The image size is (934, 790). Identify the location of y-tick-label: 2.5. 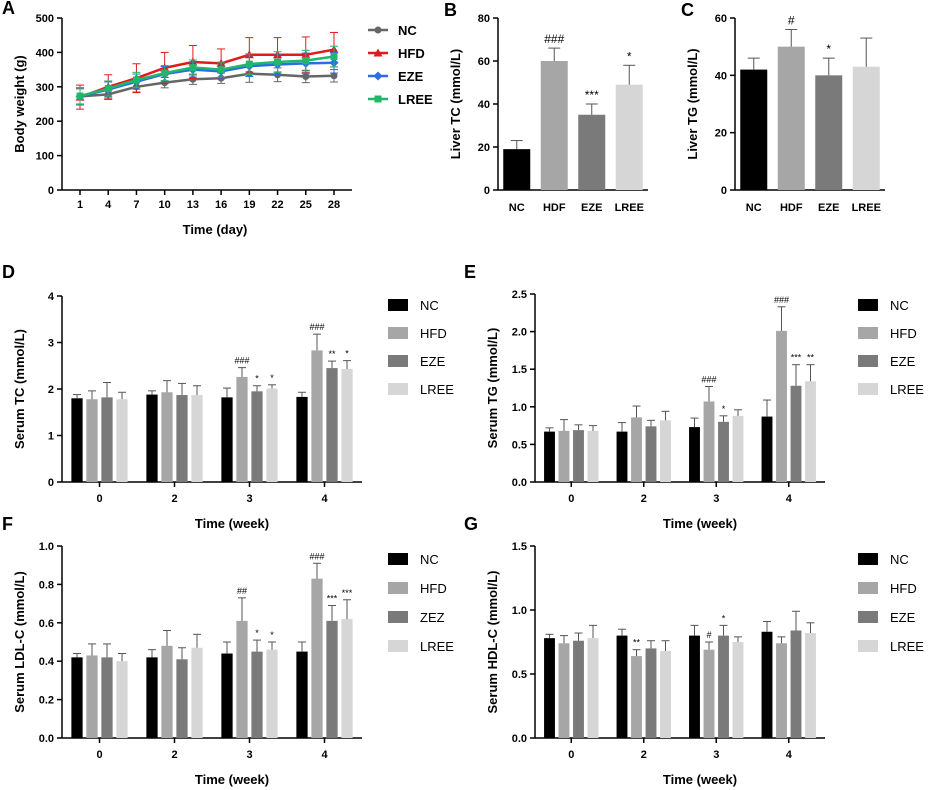
(519, 295).